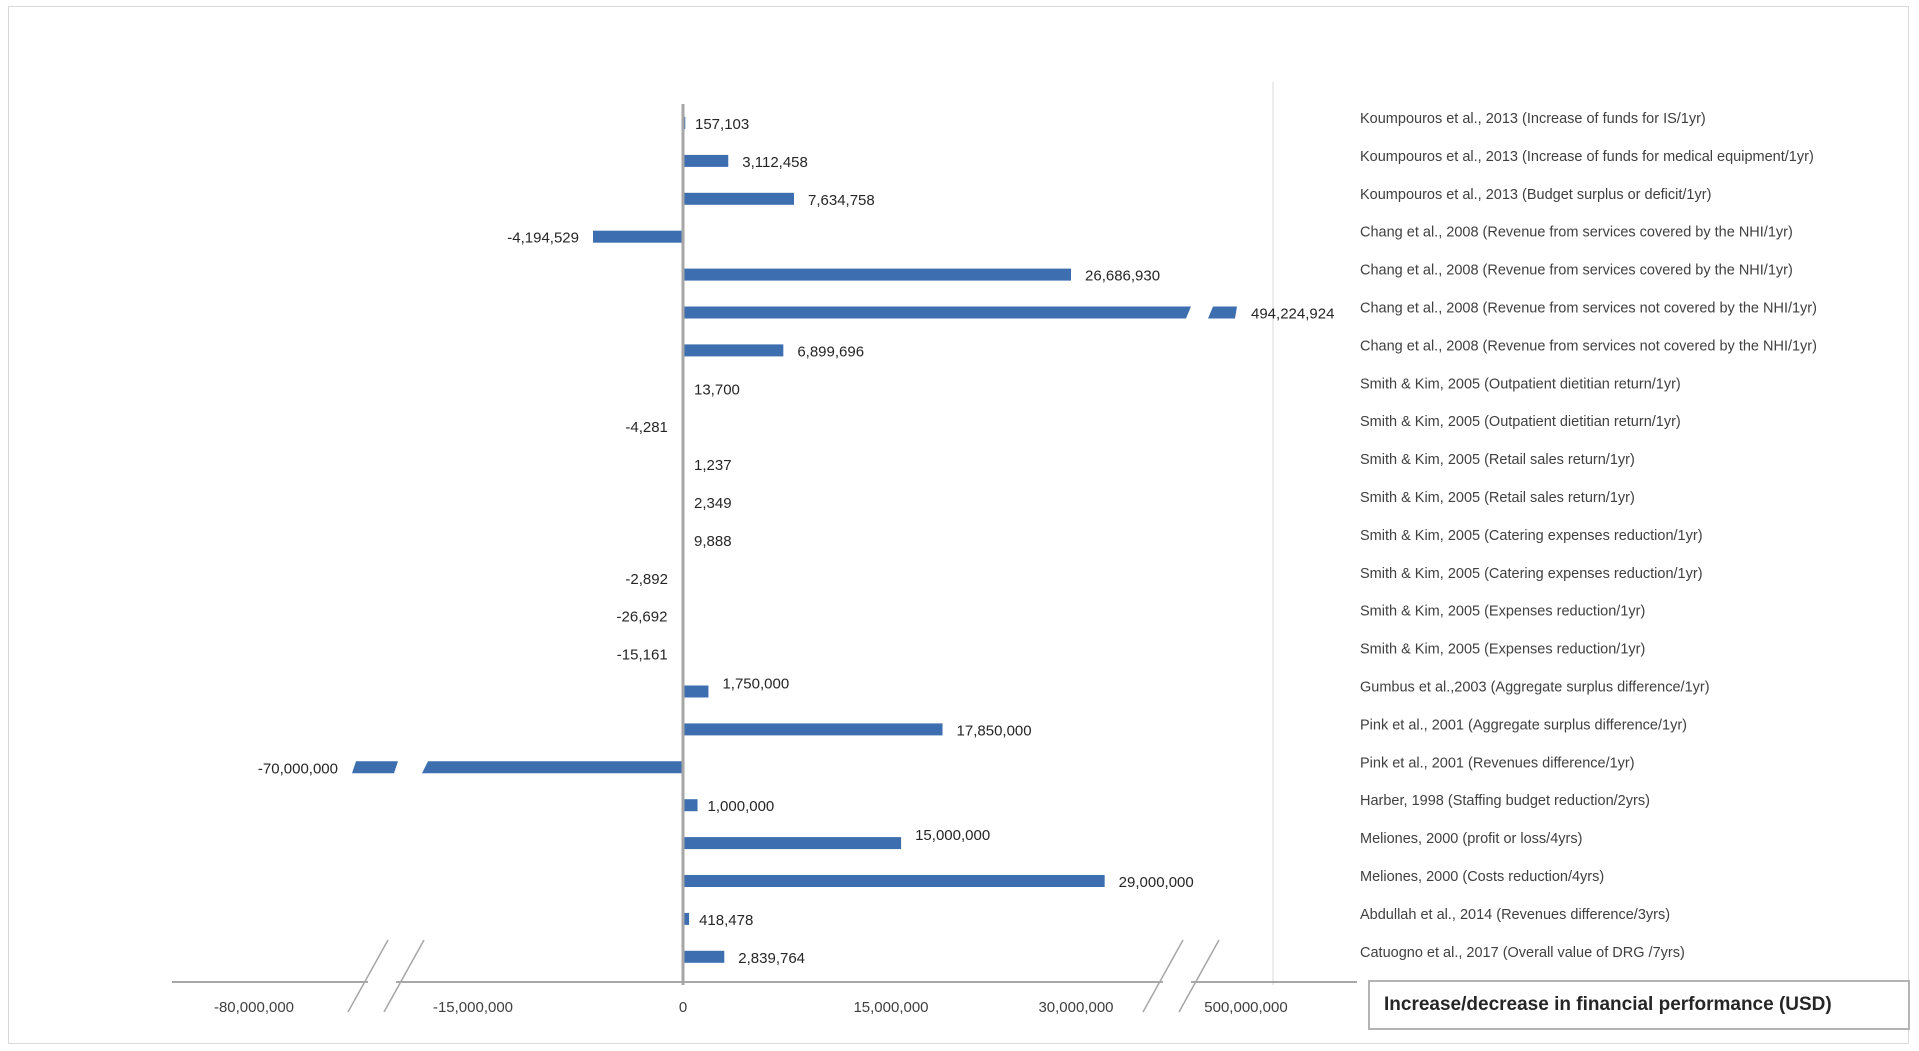 This screenshot has width=1919, height=1051. I want to click on data-label: 157,103, so click(722, 124).